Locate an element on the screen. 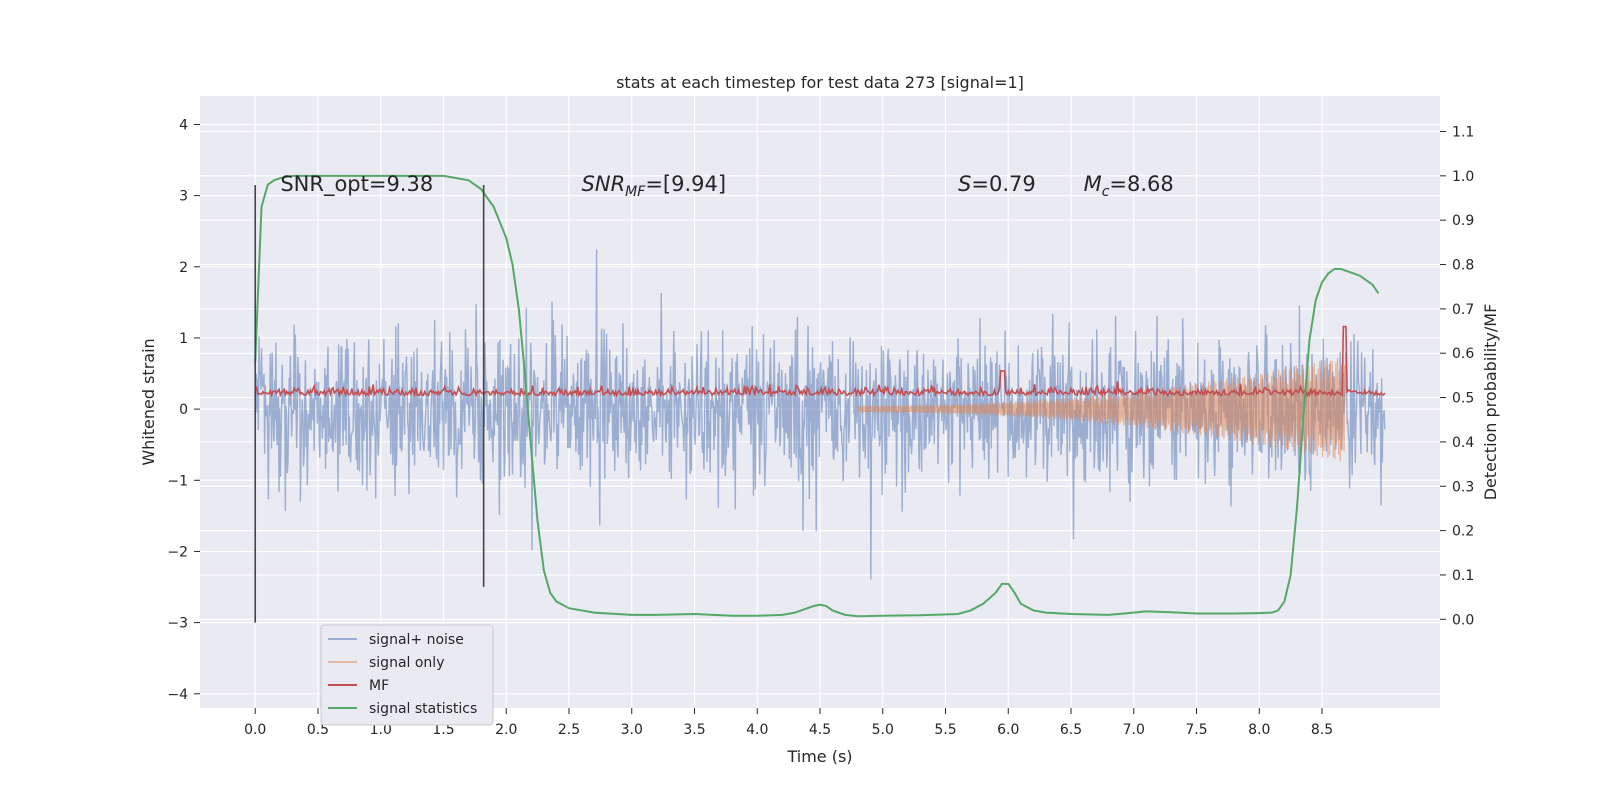  x-tick-label: 8.5 is located at coordinates (1322, 730).